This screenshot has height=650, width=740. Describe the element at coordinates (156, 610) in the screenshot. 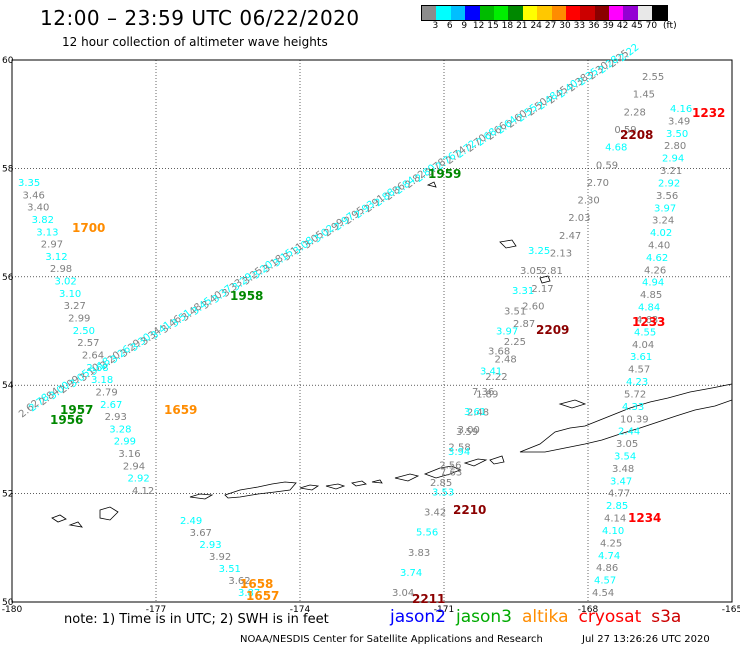

I see `longitude-tick-label: -177` at that location.